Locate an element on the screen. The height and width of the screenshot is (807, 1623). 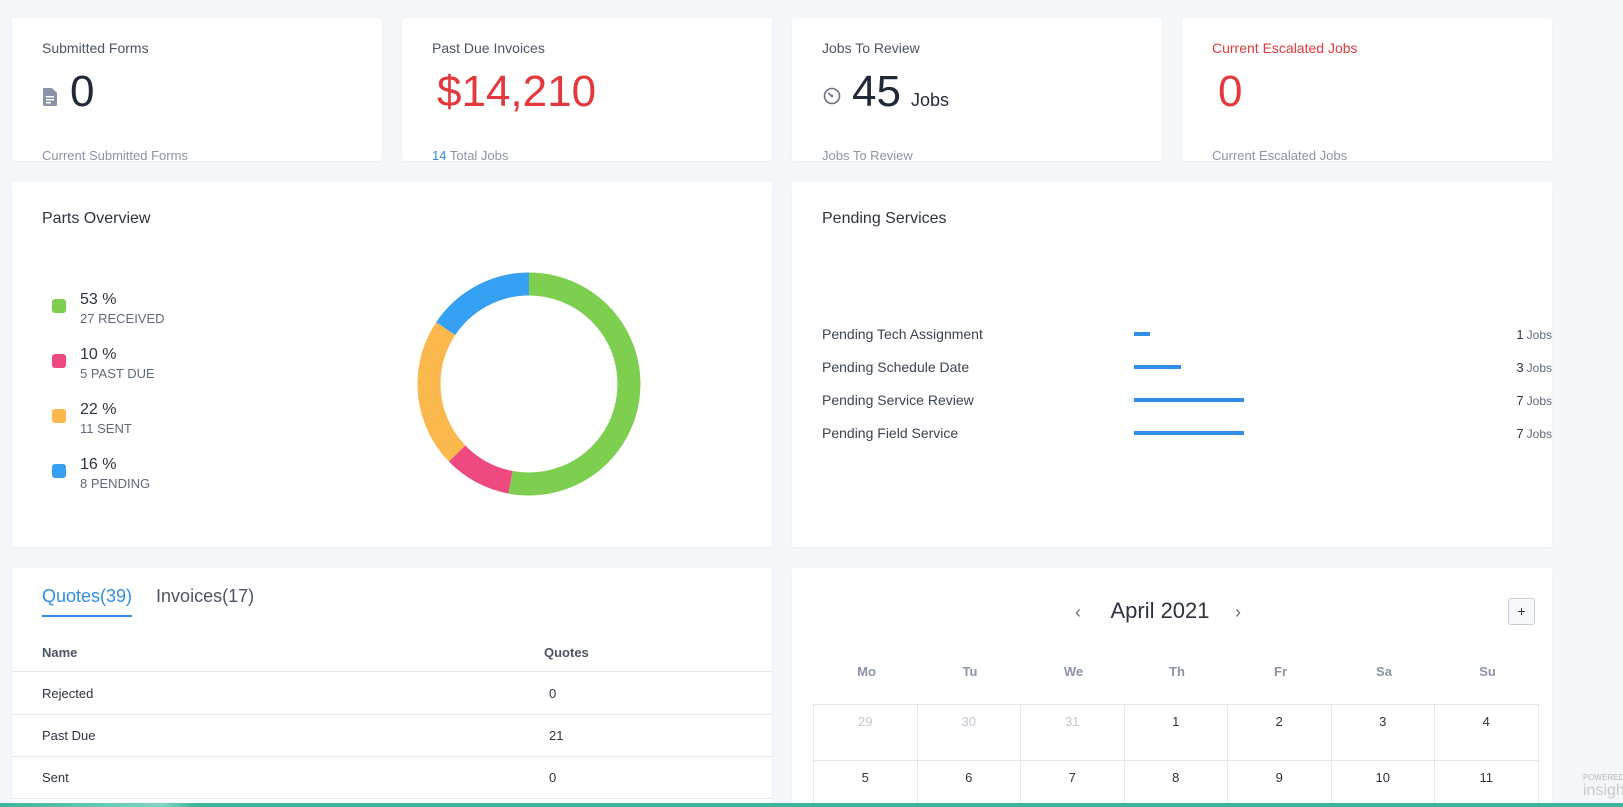
stat-unit: Jobs is located at coordinates (929, 100).